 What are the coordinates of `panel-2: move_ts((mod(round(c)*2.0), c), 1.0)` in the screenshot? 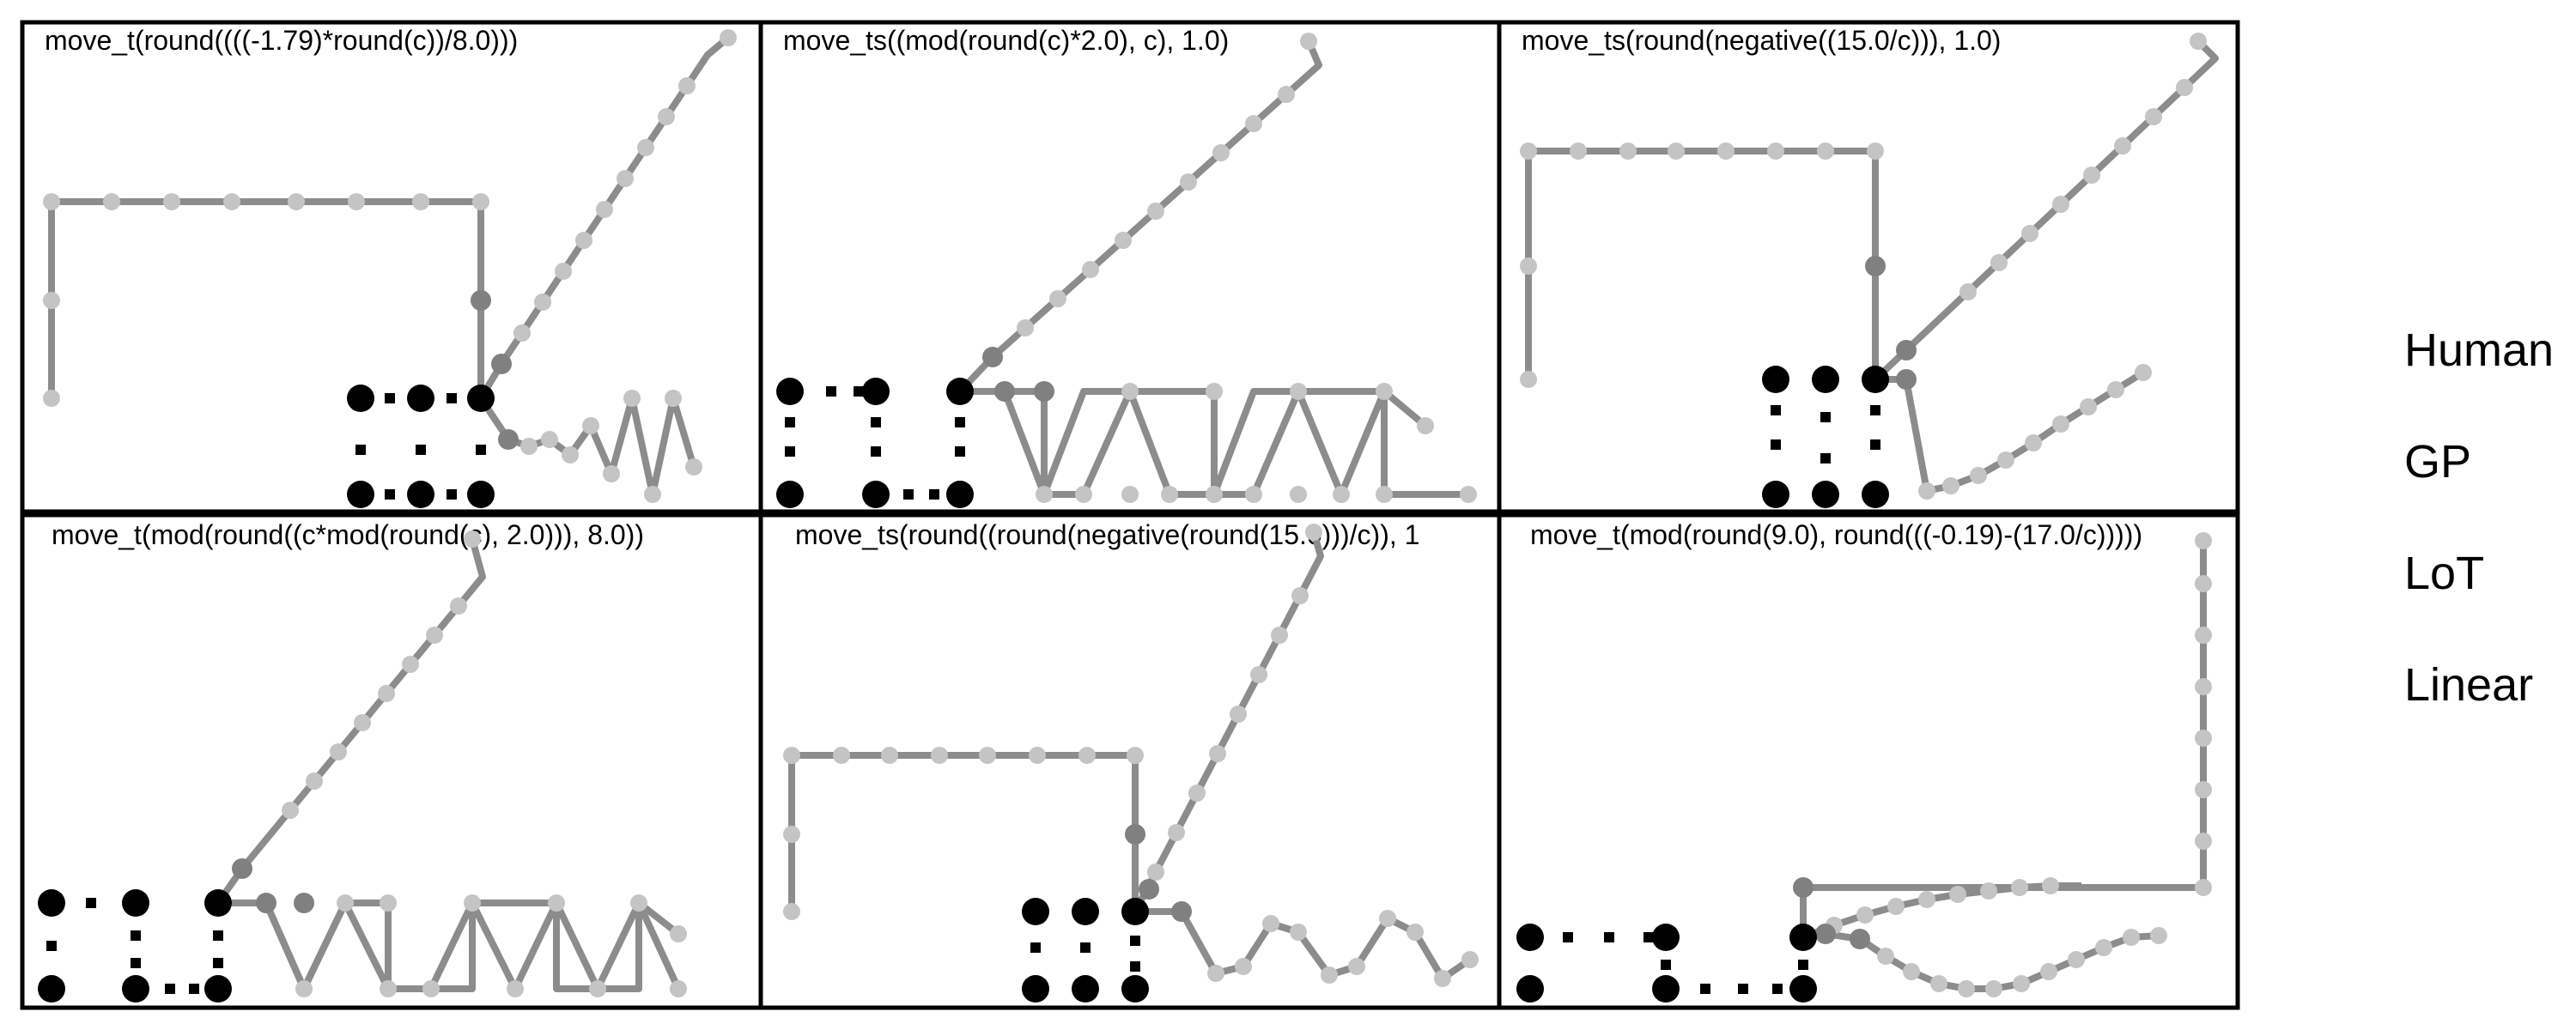 It's located at (1130, 267).